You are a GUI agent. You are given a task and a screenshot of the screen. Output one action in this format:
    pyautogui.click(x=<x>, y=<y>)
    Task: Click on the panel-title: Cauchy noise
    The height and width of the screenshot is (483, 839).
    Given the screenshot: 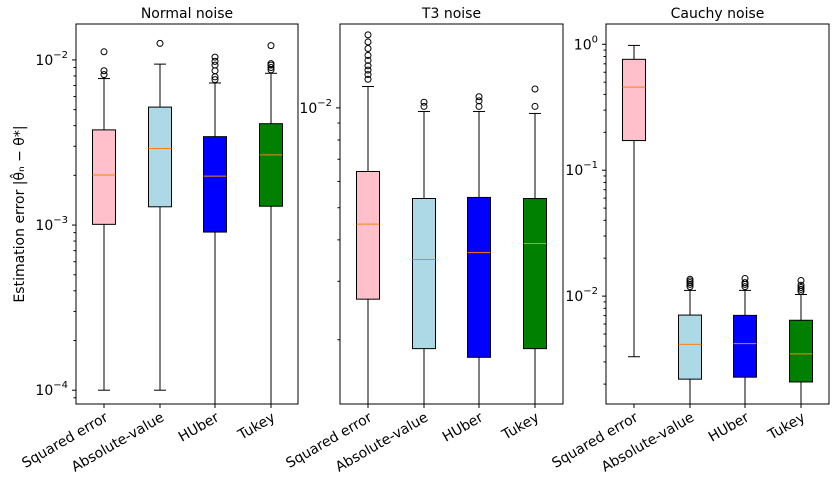 What is the action you would take?
    pyautogui.click(x=718, y=14)
    